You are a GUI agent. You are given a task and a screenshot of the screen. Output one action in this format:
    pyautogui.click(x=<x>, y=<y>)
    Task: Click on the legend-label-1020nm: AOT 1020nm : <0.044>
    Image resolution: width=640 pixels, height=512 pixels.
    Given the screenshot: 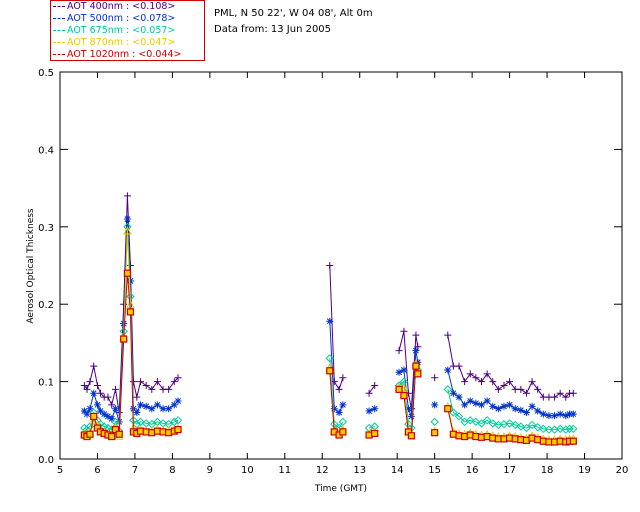 What is the action you would take?
    pyautogui.click(x=124, y=54)
    